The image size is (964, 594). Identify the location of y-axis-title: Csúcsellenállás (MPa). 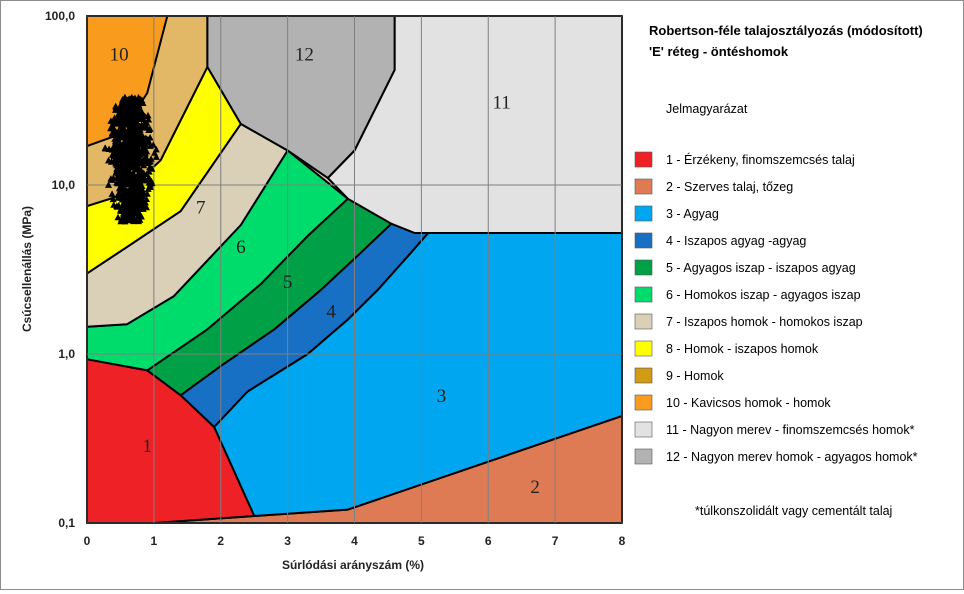
(27, 269).